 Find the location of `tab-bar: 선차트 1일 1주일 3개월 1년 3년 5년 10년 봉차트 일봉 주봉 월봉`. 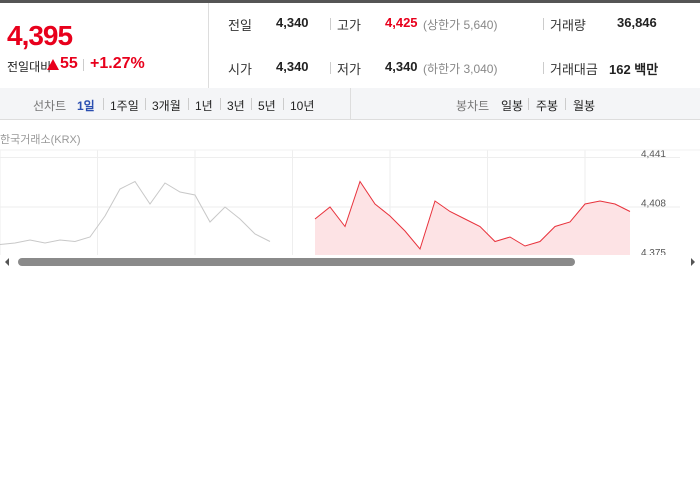

tab-bar: 선차트 1일 1주일 3개월 1년 3년 5년 10년 봉차트 일봉 주봉 월봉 is located at coordinates (350, 104).